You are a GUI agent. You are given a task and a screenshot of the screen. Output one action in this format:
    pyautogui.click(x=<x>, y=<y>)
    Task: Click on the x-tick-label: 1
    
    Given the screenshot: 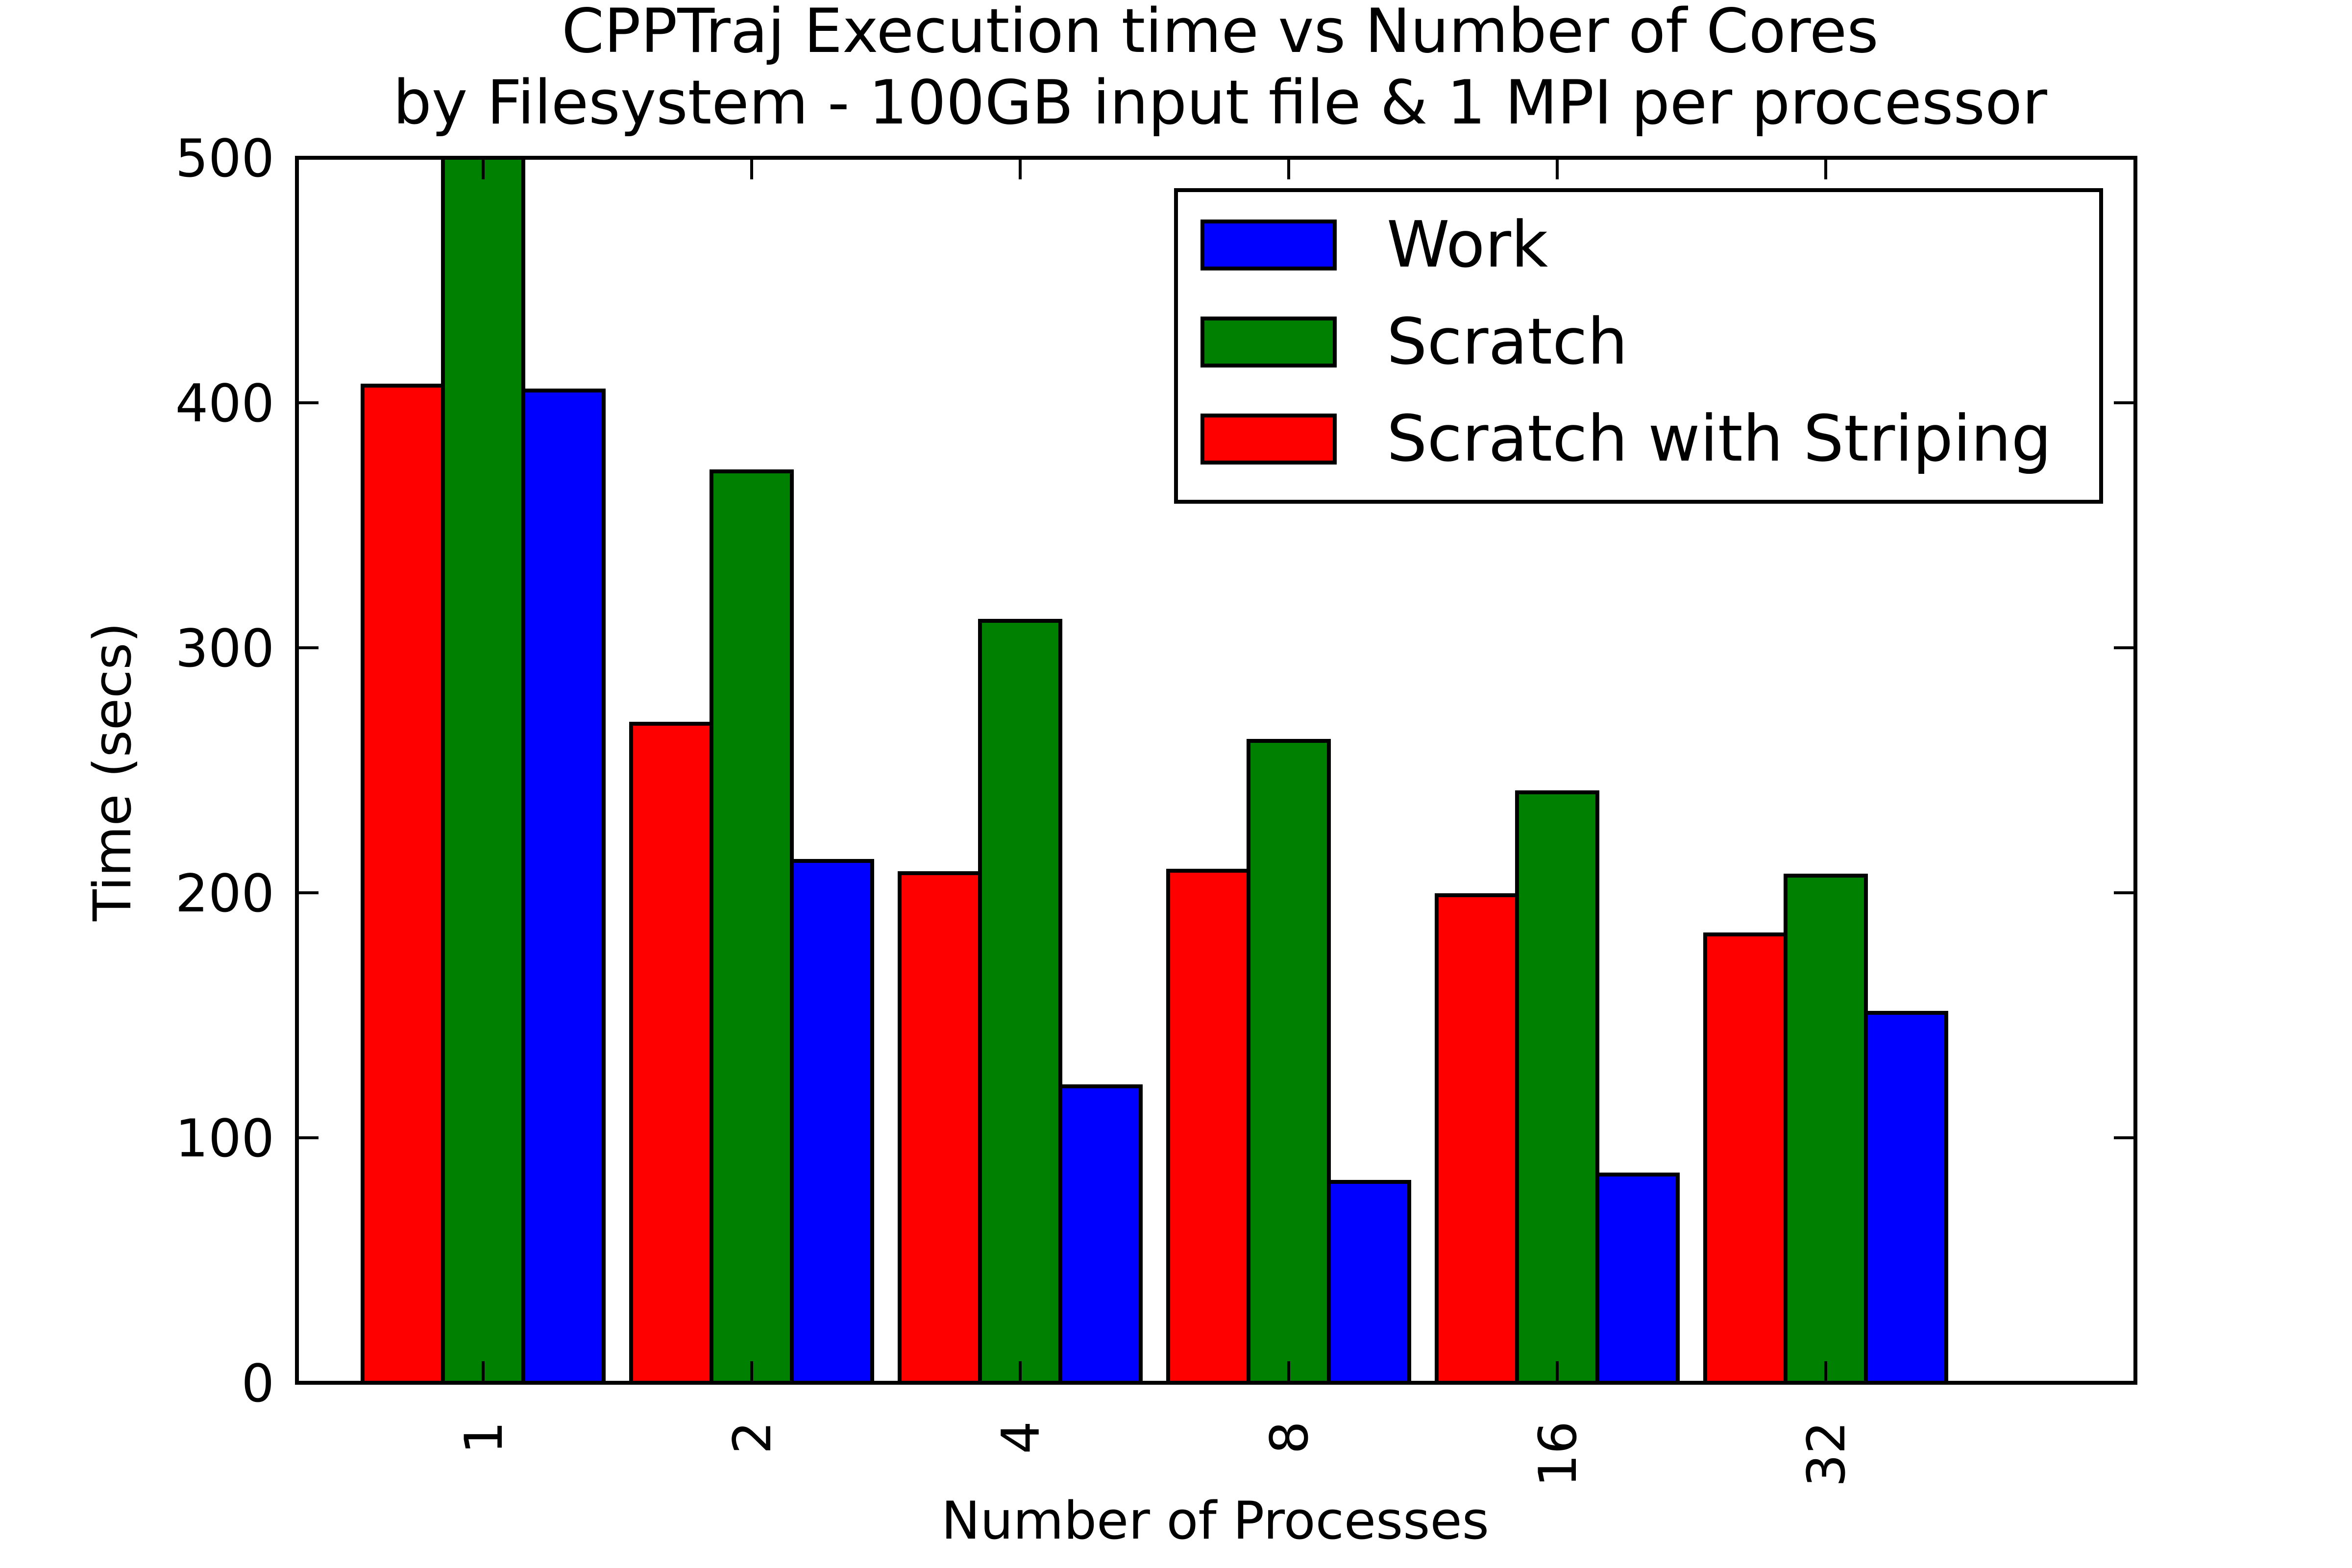 What is the action you would take?
    pyautogui.click(x=484, y=1437)
    